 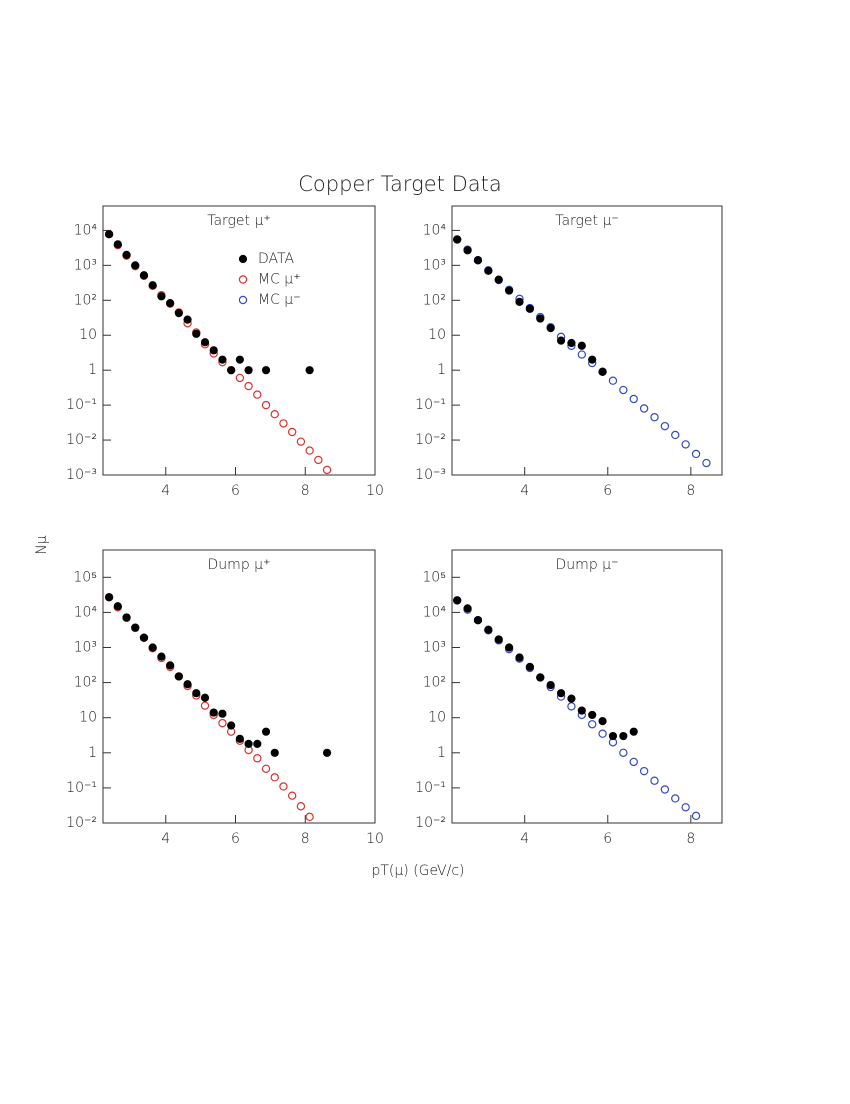 I want to click on y-tick-label: 10⁻³, so click(x=81, y=475).